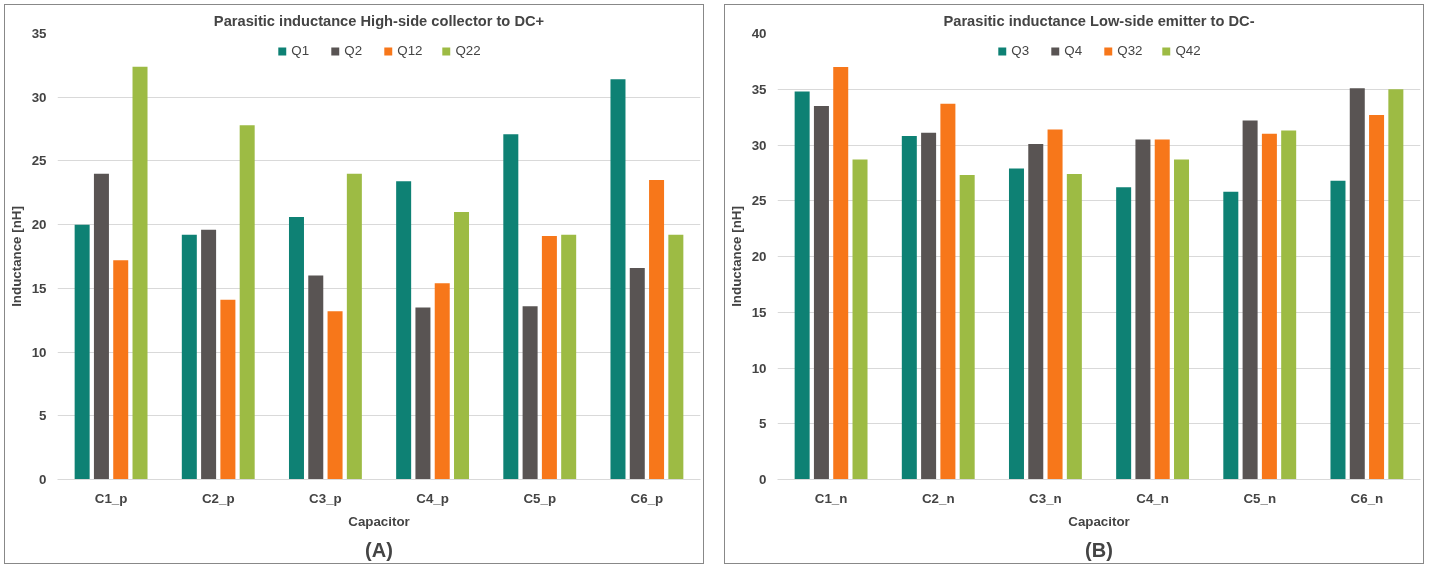 The height and width of the screenshot is (585, 1445). Describe the element at coordinates (301, 50) in the screenshot. I see `legend-label: Q1` at that location.